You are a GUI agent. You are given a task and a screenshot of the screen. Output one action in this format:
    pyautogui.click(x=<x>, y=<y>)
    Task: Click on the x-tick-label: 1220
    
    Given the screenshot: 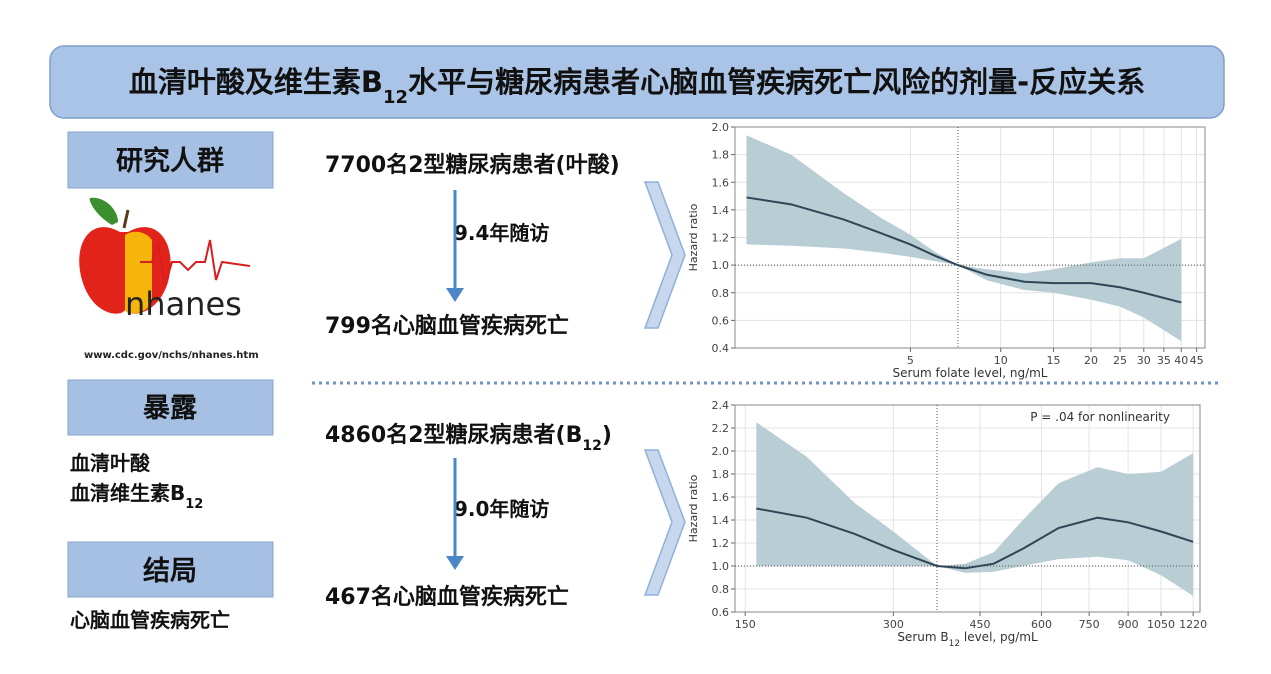 What is the action you would take?
    pyautogui.click(x=1193, y=624)
    